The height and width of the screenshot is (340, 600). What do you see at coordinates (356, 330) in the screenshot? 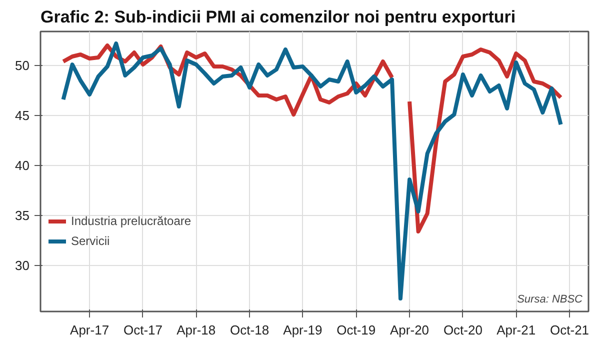
I see `x-tick-label: Oct-19` at bounding box center [356, 330].